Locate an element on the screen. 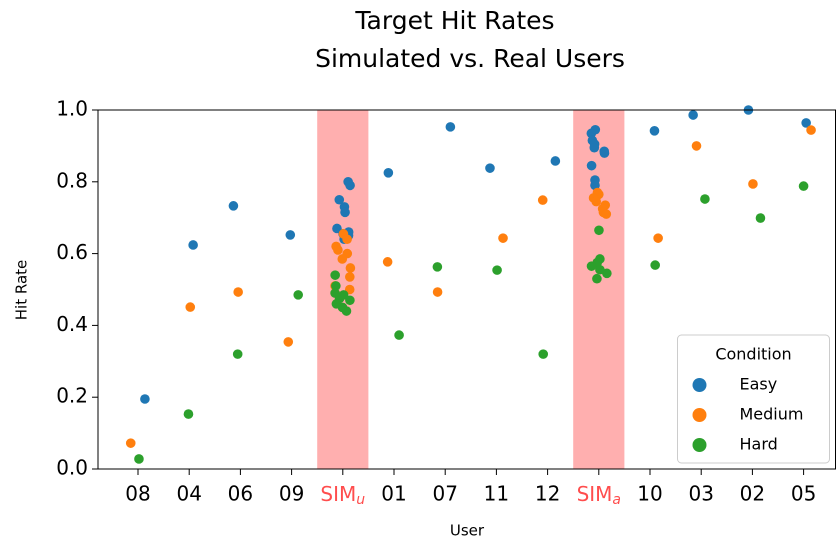 Image resolution: width=836 pixels, height=544 pixels. x-tick-label: 07 is located at coordinates (444, 494).